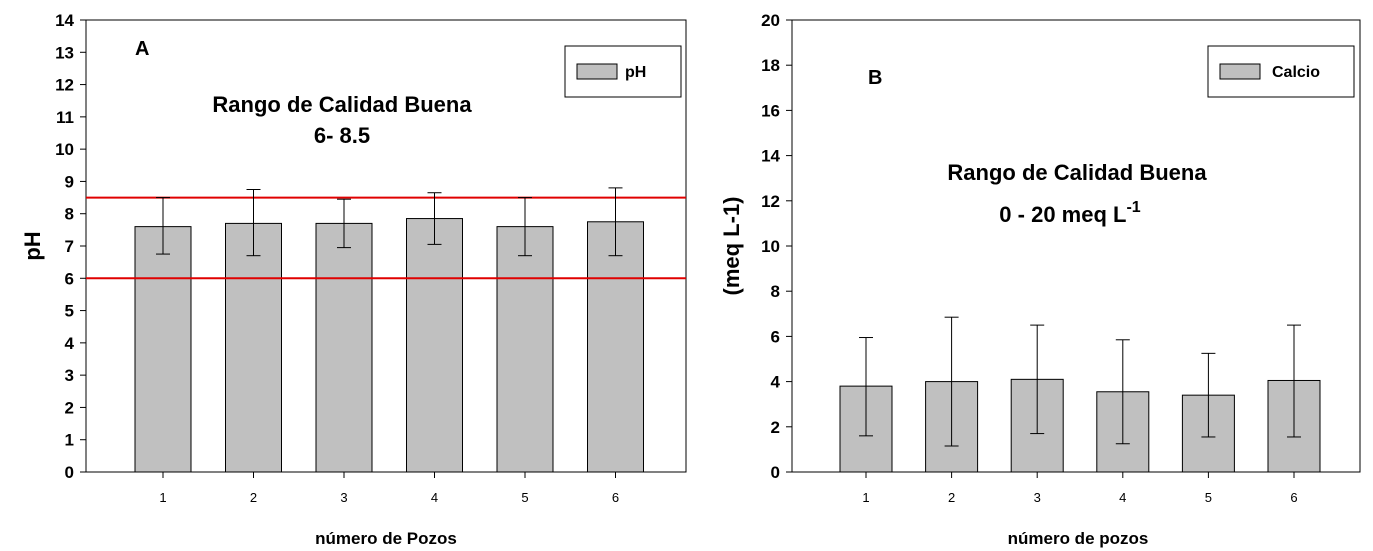 The image size is (1373, 551). What do you see at coordinates (1062, 214) in the screenshot?
I see `annotation-main: 0 - 20 meq L` at bounding box center [1062, 214].